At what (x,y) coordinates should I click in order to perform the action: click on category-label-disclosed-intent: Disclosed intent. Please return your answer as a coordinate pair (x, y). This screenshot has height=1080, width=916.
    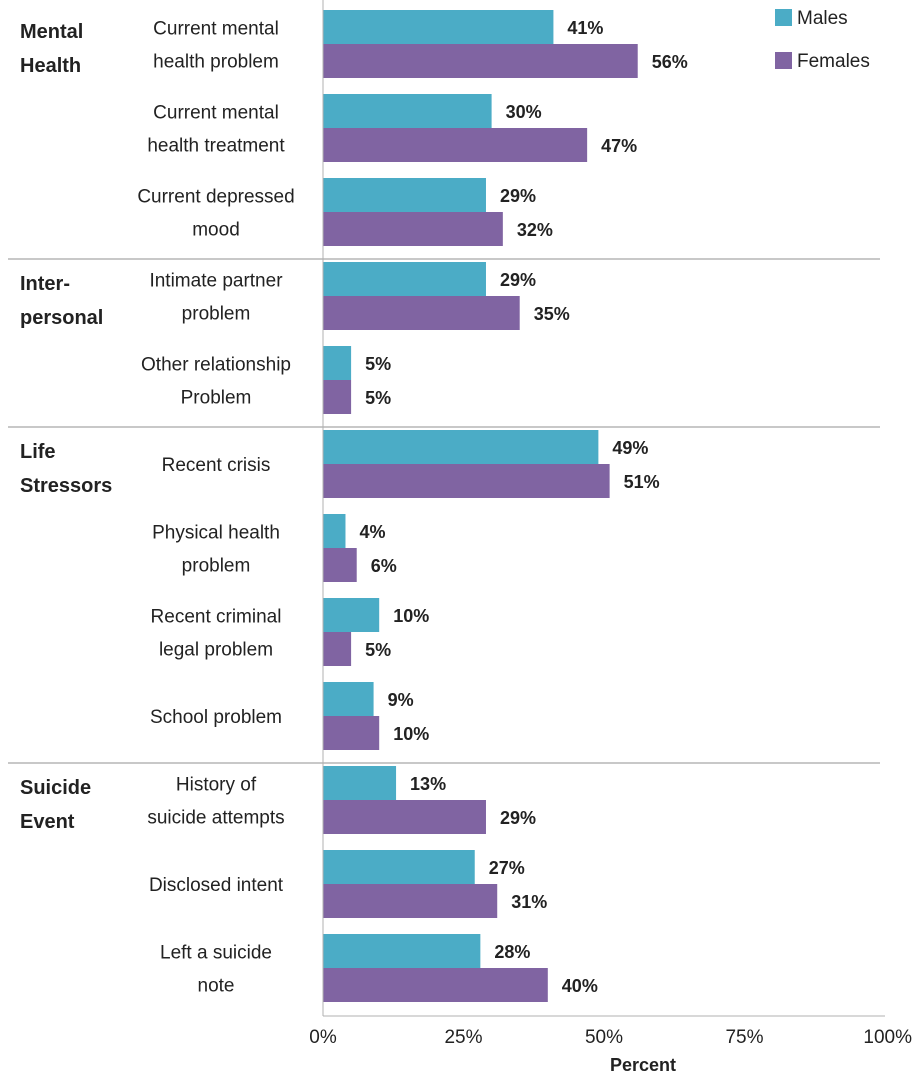
    Looking at the image, I should click on (216, 885).